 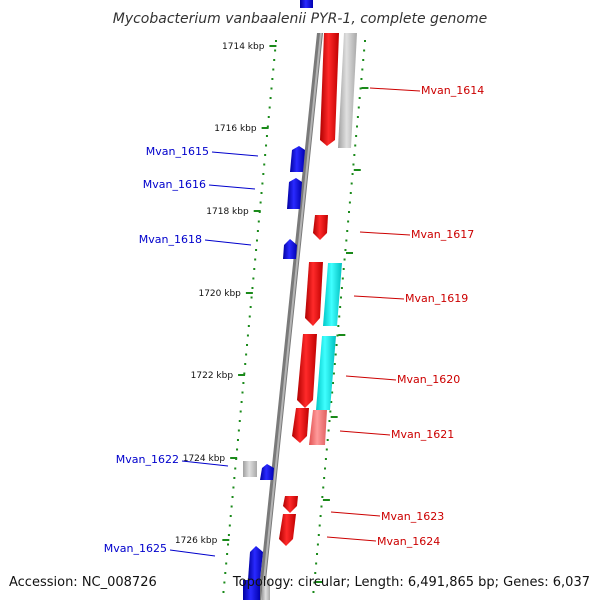 I want to click on gene-bottom-blue, so click(x=251, y=590).